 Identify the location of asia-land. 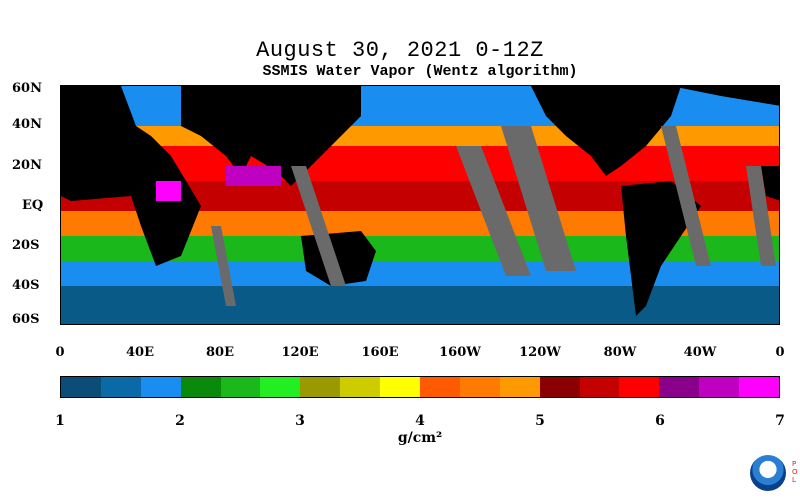
(271, 136).